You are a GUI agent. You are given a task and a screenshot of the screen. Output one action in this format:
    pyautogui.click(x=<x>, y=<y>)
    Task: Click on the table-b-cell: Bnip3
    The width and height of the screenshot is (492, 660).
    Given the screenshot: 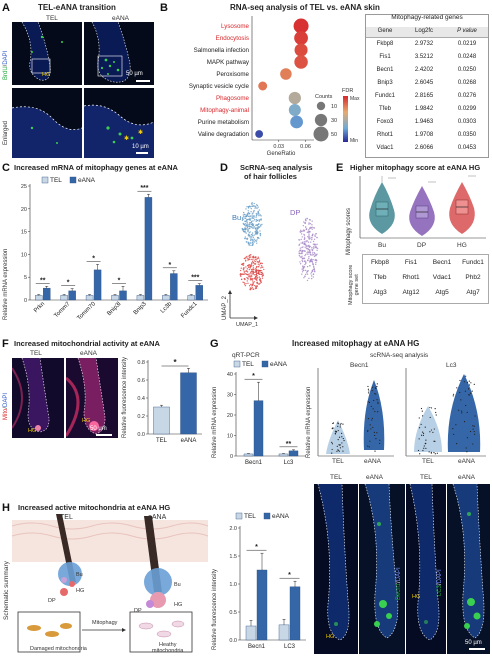 What is the action you would take?
    pyautogui.click(x=385, y=83)
    